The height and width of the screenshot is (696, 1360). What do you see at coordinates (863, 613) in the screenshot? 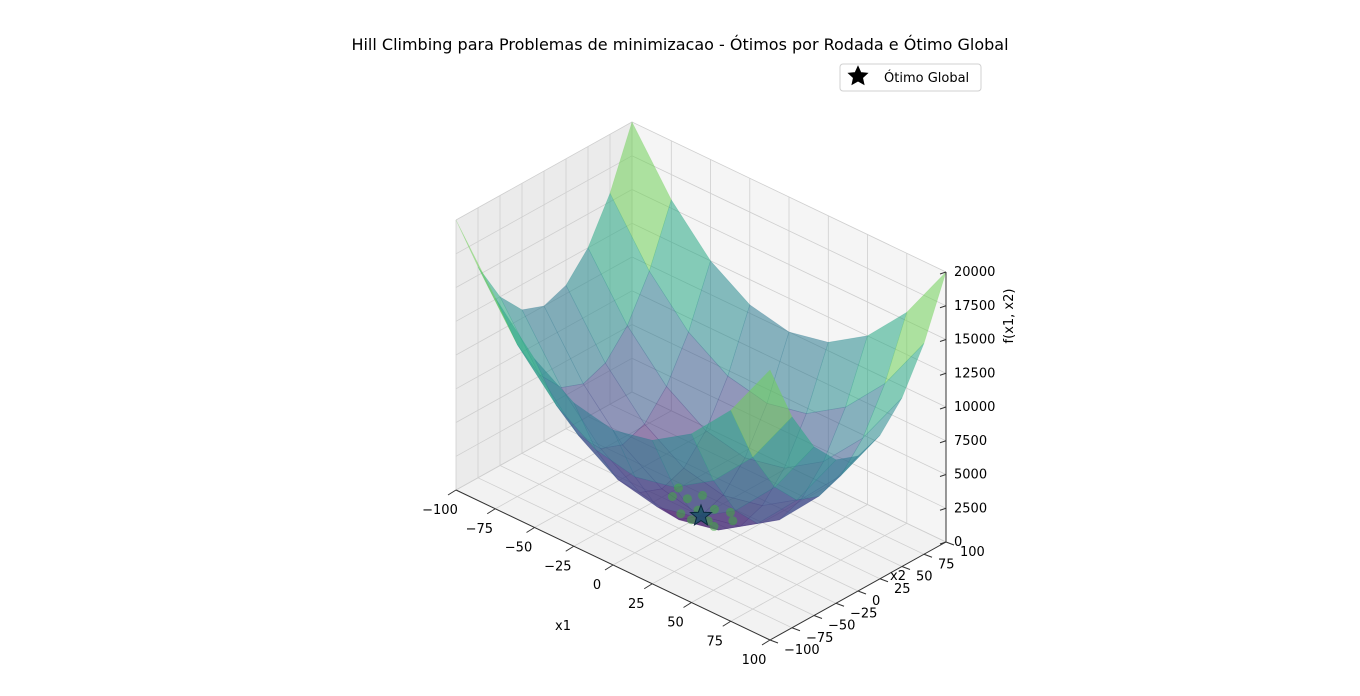
I see `y-tick-label: −25` at bounding box center [863, 613].